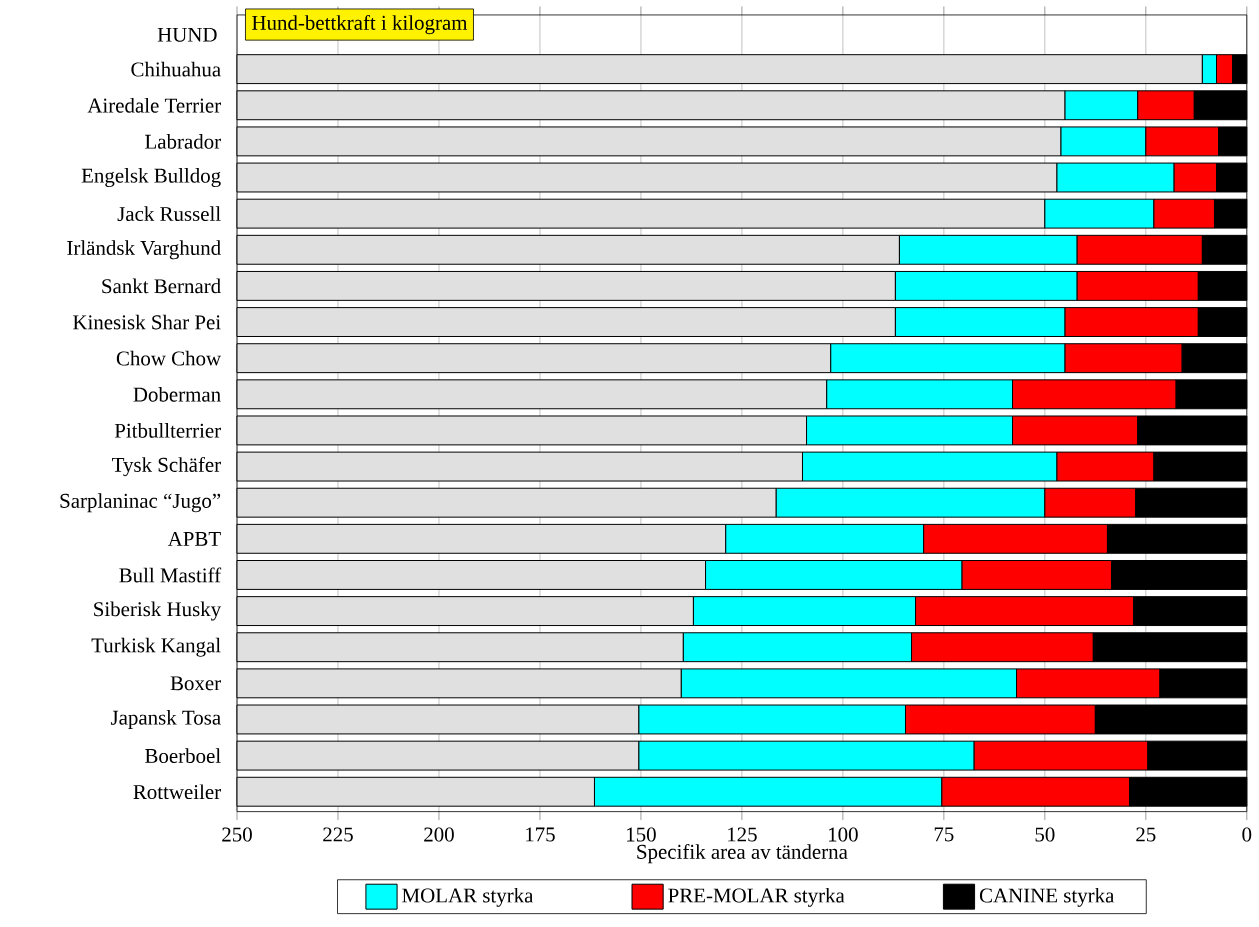 This screenshot has height=927, width=1259. I want to click on legend-label: MOLAR styrka, so click(468, 897).